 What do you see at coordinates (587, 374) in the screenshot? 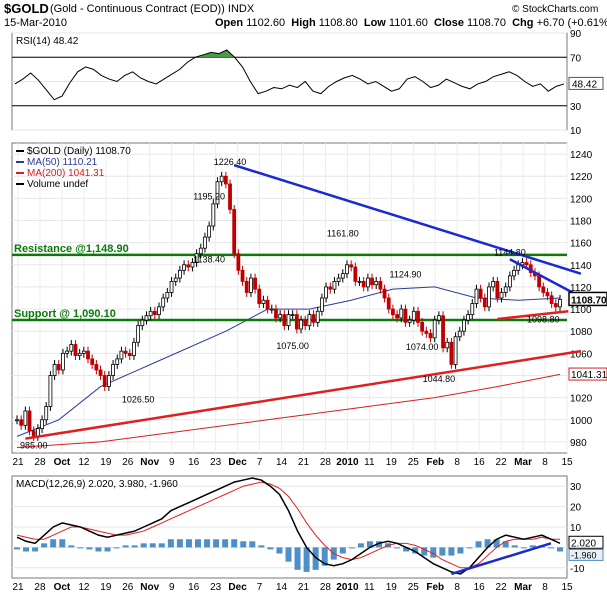
I see `ma200-tag` at bounding box center [587, 374].